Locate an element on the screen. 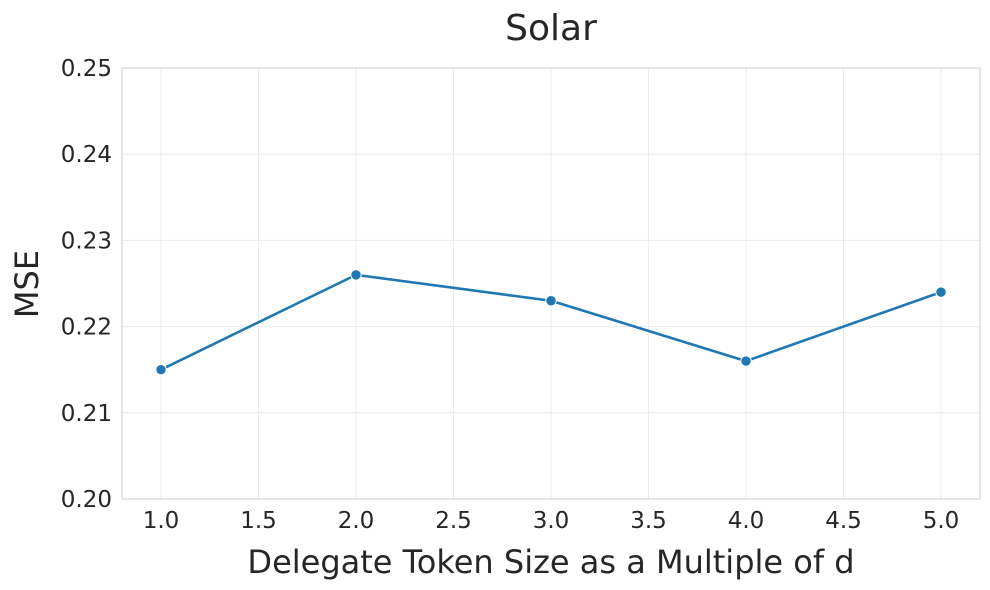  y-tick-label: 0.21 is located at coordinates (86, 414).